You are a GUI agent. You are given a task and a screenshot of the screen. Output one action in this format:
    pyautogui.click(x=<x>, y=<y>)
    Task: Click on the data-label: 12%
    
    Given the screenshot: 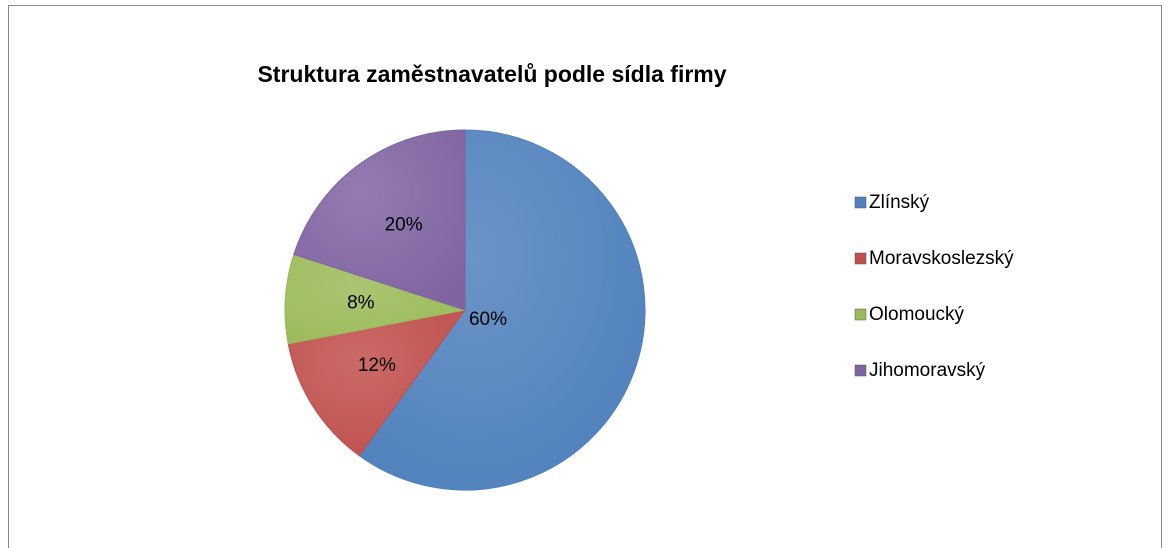 What is the action you would take?
    pyautogui.click(x=377, y=365)
    